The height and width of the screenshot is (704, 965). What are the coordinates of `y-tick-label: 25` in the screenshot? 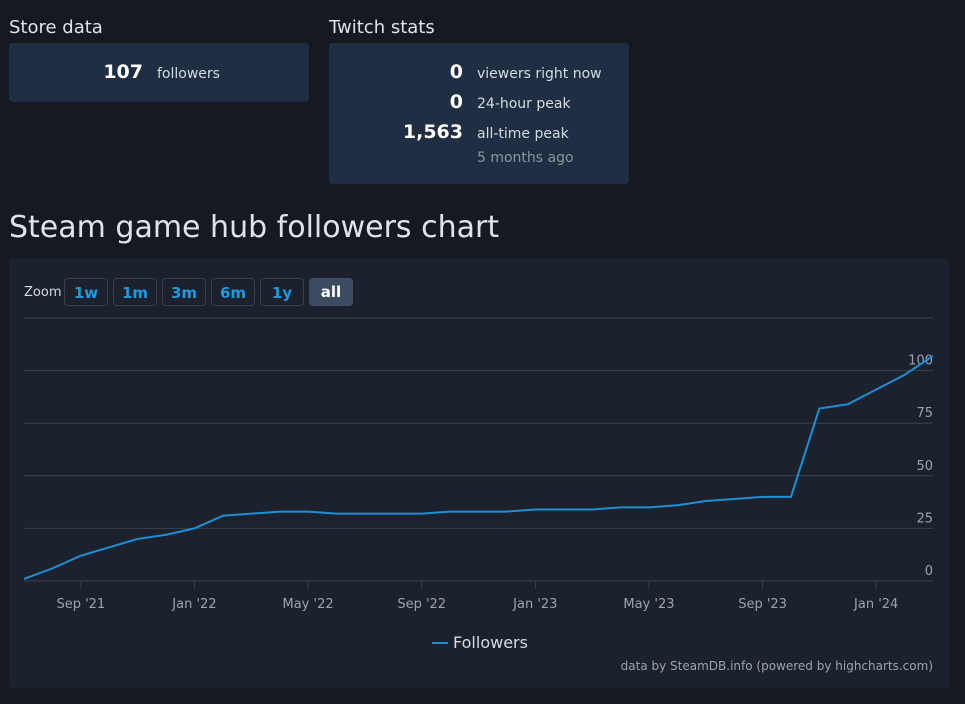 It's located at (924, 518).